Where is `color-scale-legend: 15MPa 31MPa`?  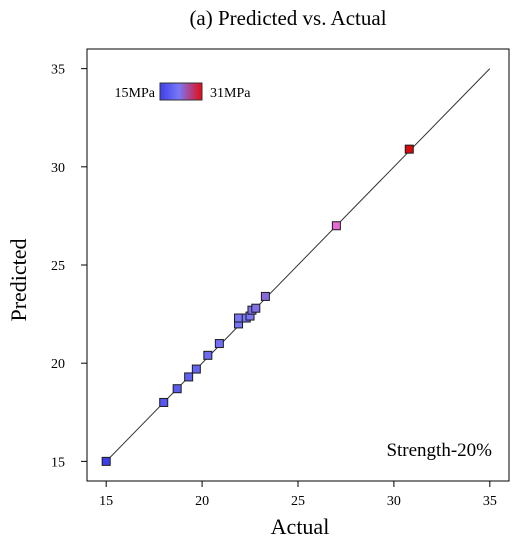 color-scale-legend: 15MPa 31MPa is located at coordinates (183, 91).